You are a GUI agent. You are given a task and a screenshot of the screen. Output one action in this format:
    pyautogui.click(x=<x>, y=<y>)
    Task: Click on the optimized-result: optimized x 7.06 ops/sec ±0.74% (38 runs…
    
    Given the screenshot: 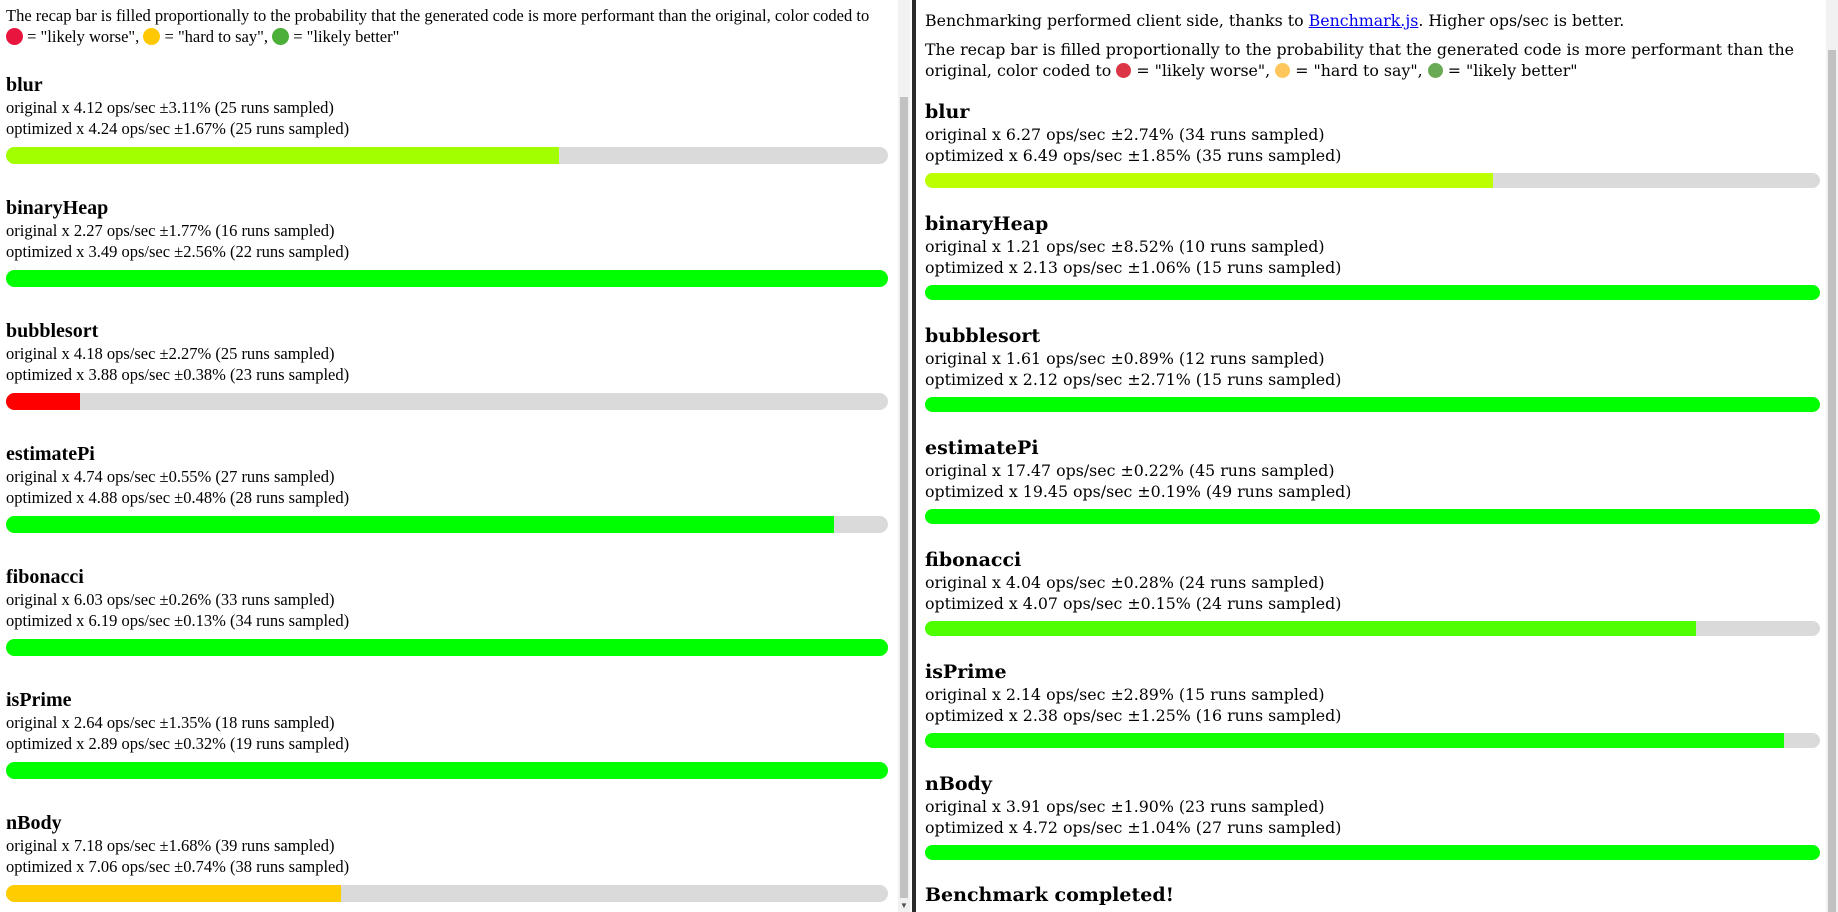 What is the action you would take?
    pyautogui.click(x=178, y=866)
    